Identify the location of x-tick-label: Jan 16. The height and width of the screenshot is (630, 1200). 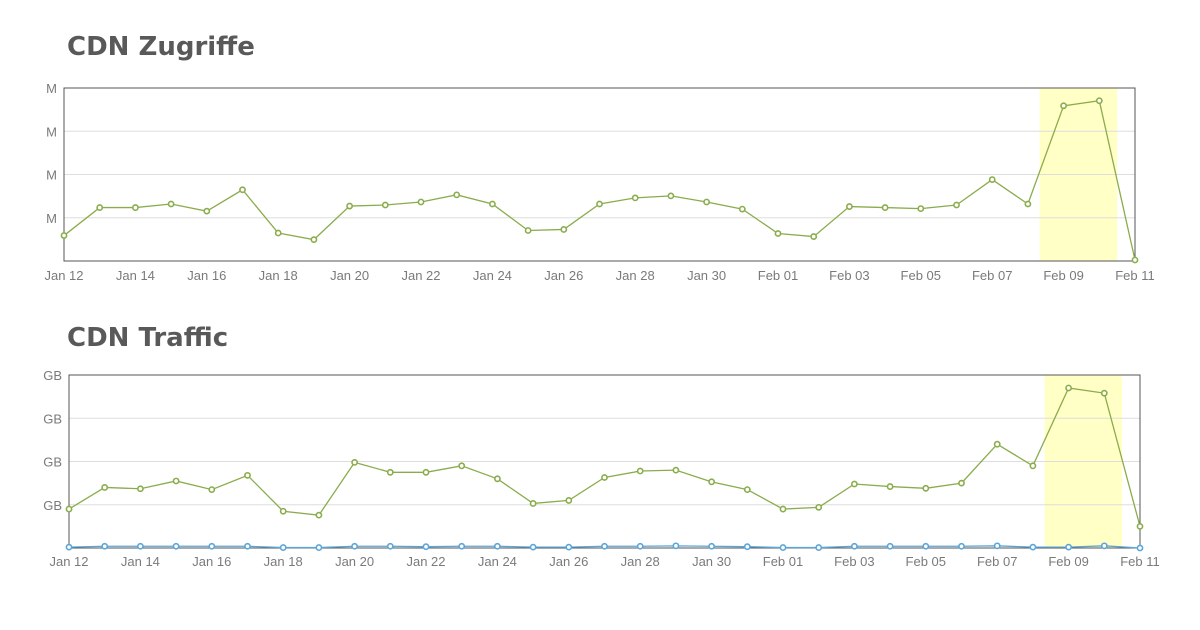
(211, 561).